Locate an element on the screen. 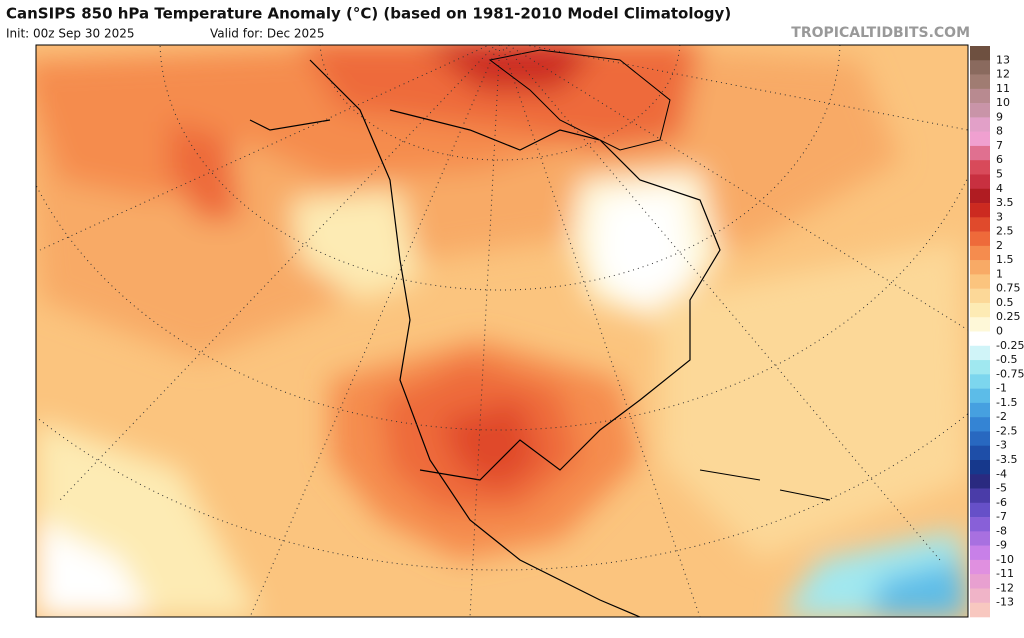  colorbar-label: 5 is located at coordinates (999, 173).